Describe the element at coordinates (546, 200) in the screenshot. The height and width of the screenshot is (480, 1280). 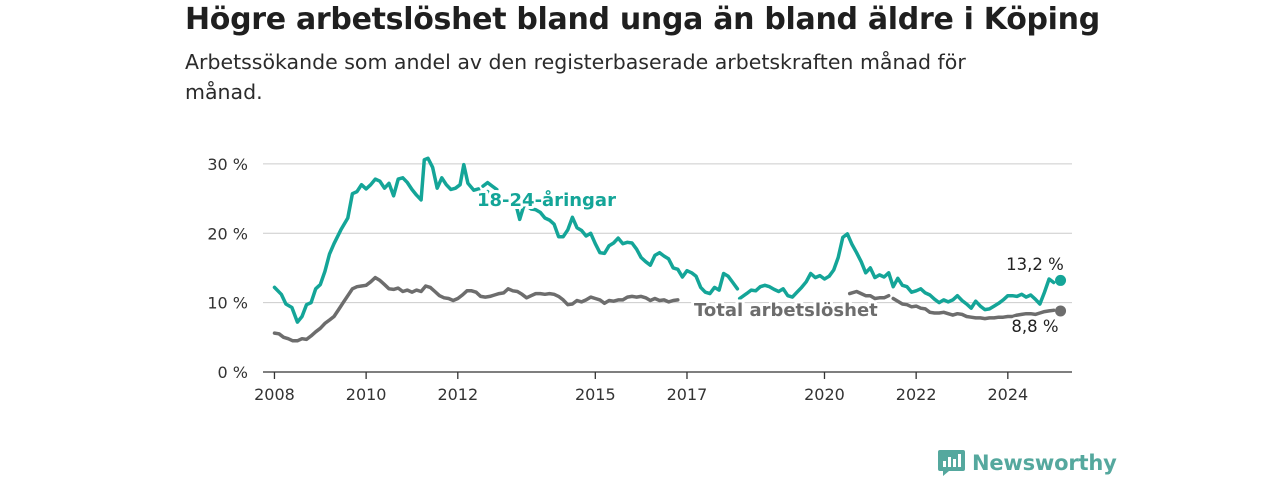
I see `series-label-youth: 18-24-åringar` at that location.